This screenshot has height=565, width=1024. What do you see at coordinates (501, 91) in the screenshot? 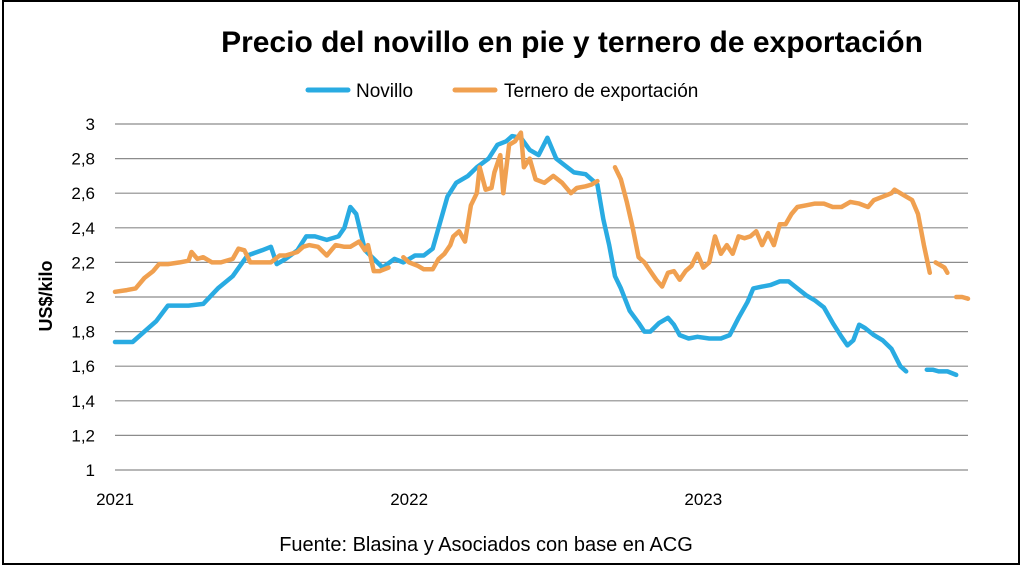
I see `legend: Novillo Ternero de exportación` at bounding box center [501, 91].